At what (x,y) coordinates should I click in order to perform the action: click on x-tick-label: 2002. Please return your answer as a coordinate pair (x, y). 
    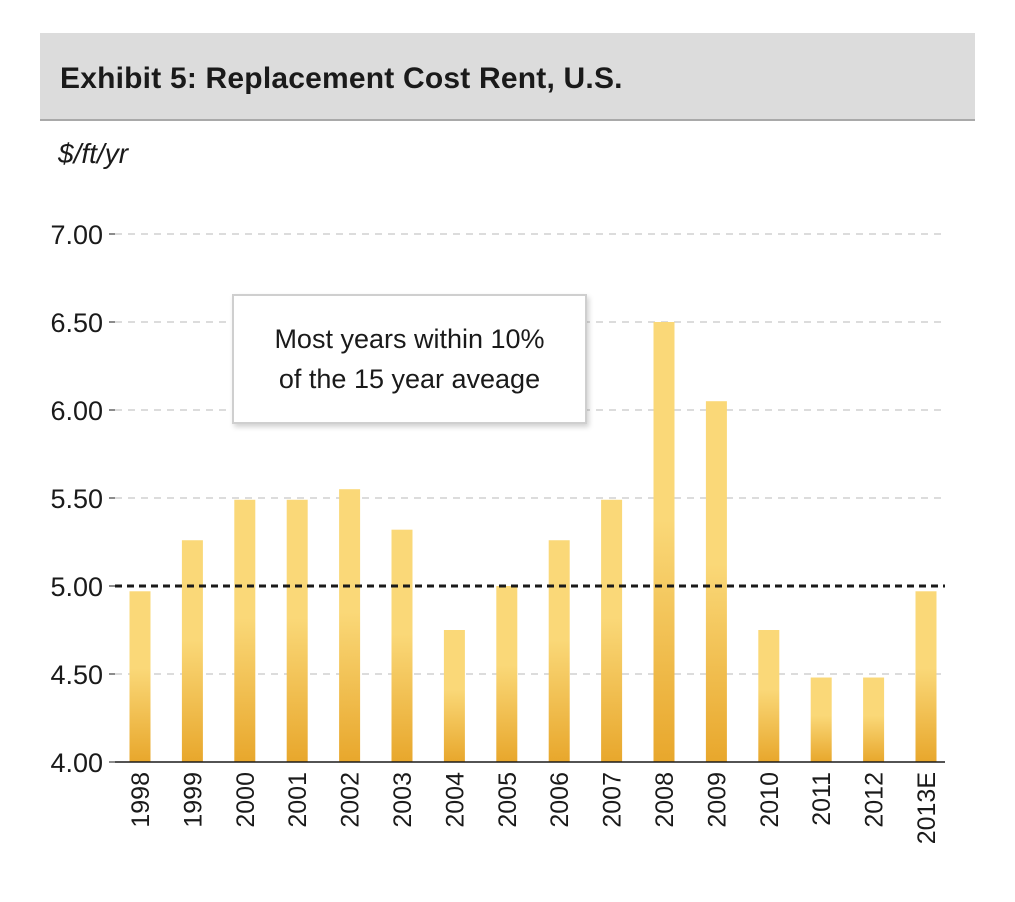
    Looking at the image, I should click on (351, 800).